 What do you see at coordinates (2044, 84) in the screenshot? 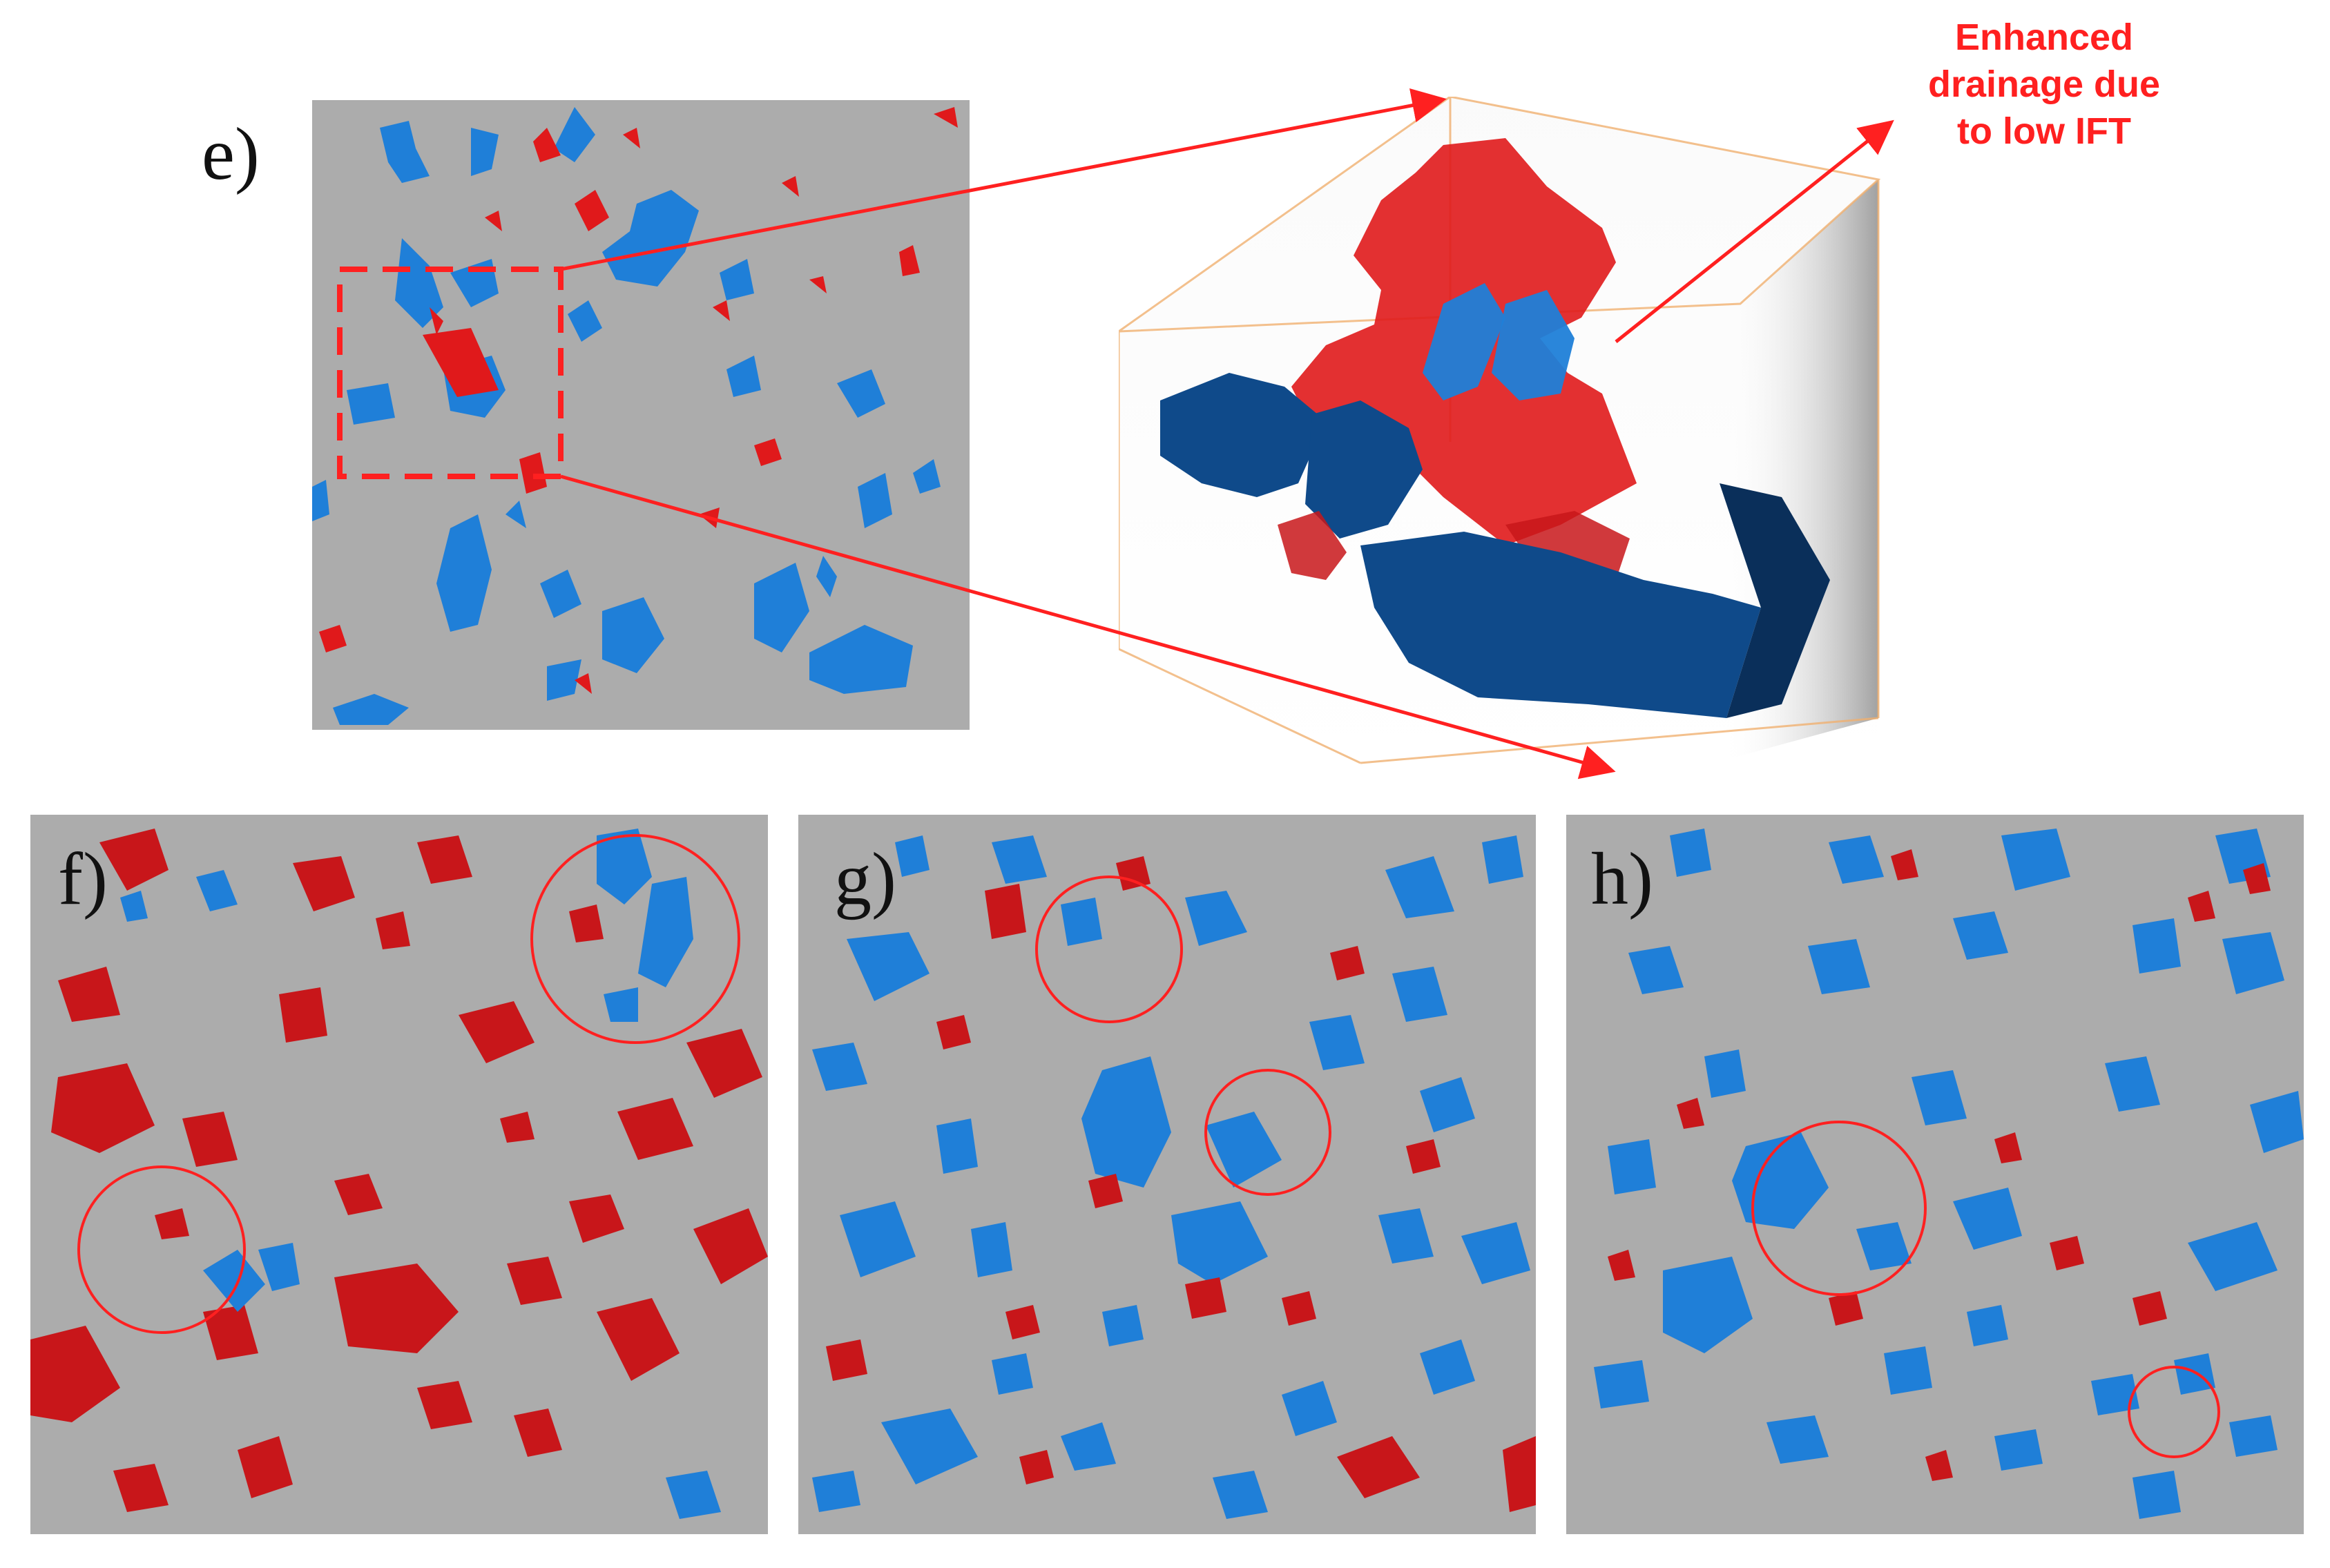
I see `drainage-callout: Enhanced drainage due to low IFT` at bounding box center [2044, 84].